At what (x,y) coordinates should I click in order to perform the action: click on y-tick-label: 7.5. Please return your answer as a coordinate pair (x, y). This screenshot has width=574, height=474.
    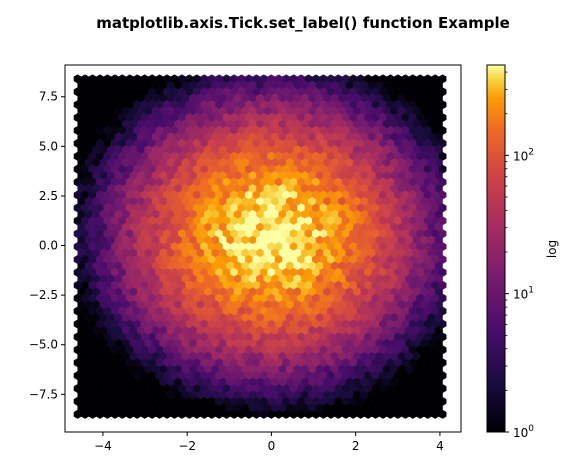
    Looking at the image, I should click on (48, 97).